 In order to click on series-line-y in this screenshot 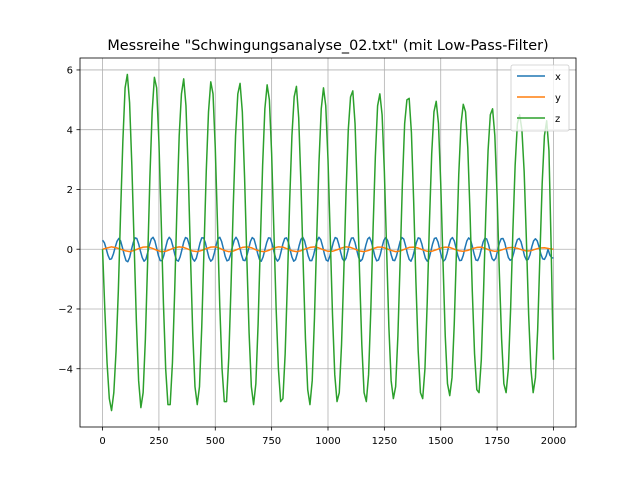, I will do `click(328, 249)`.